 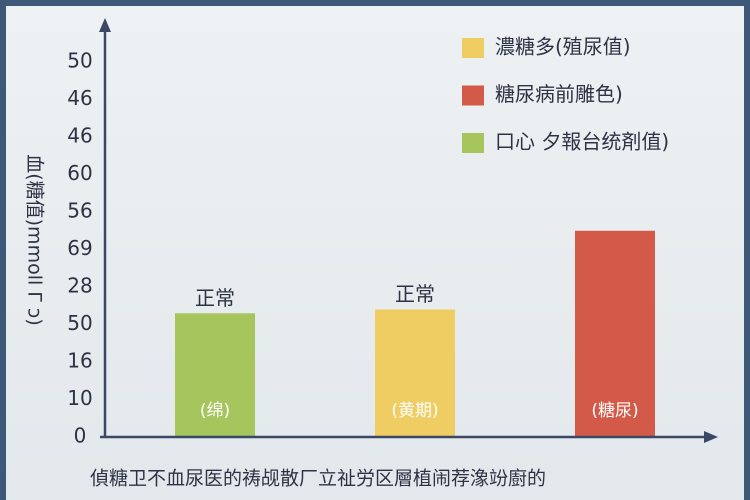 I want to click on x-axis-arrow, so click(x=711, y=437).